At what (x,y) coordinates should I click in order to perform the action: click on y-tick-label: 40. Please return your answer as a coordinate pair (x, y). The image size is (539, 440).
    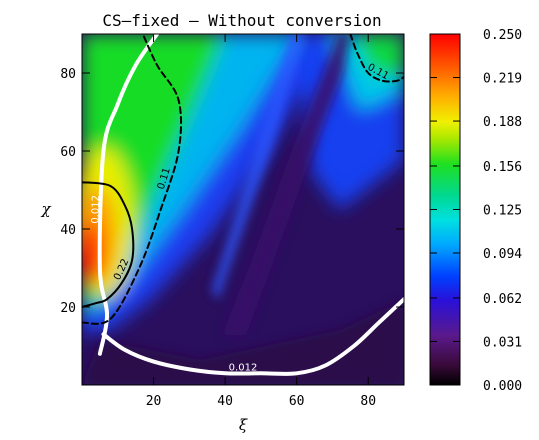
    Looking at the image, I should click on (68, 230).